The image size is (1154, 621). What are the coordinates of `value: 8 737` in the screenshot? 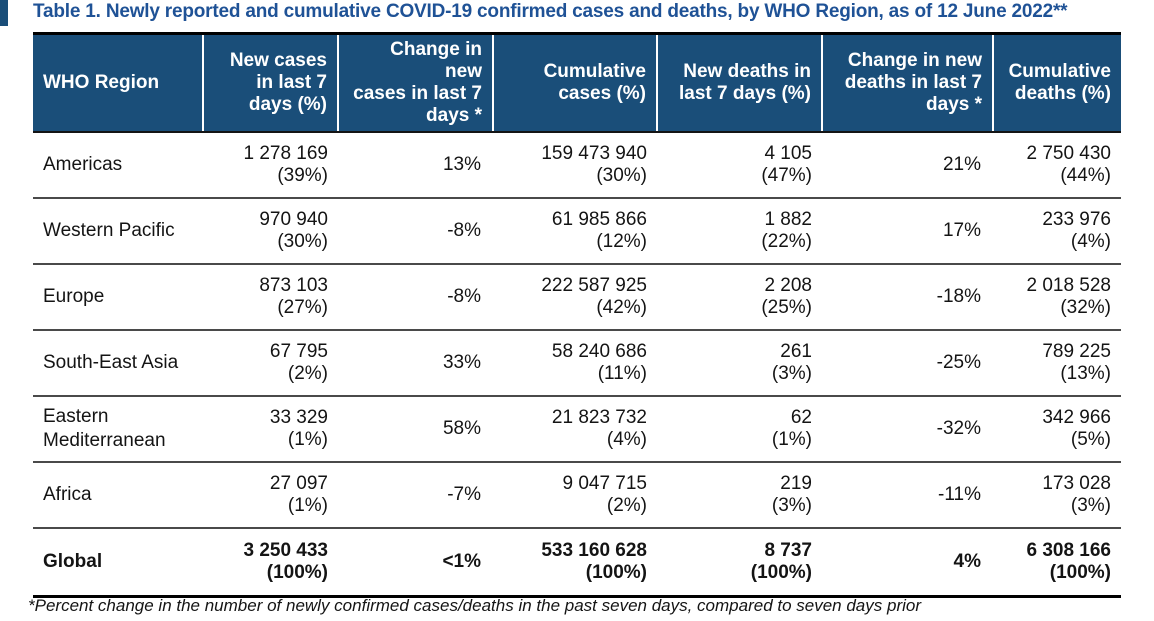 It's located at (788, 550).